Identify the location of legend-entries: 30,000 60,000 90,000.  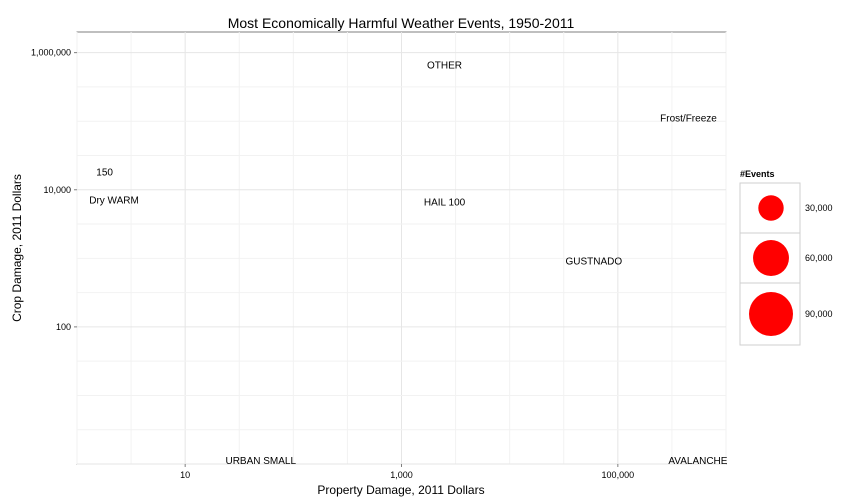
(786, 264).